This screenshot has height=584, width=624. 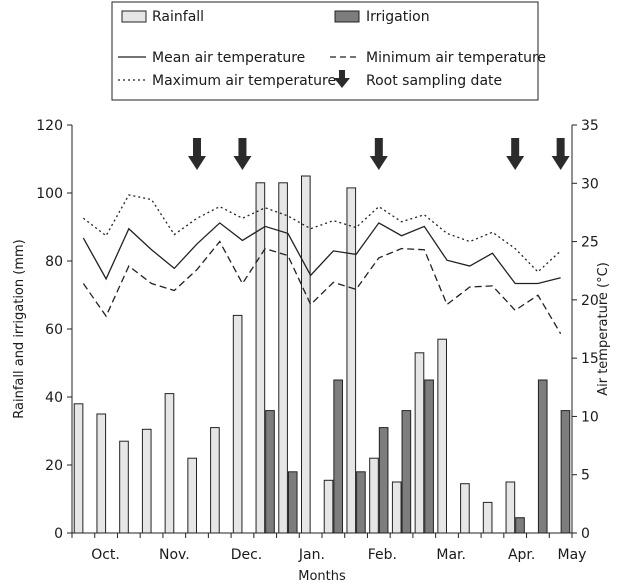 What do you see at coordinates (322, 287) in the screenshot?
I see `min-temp-line` at bounding box center [322, 287].